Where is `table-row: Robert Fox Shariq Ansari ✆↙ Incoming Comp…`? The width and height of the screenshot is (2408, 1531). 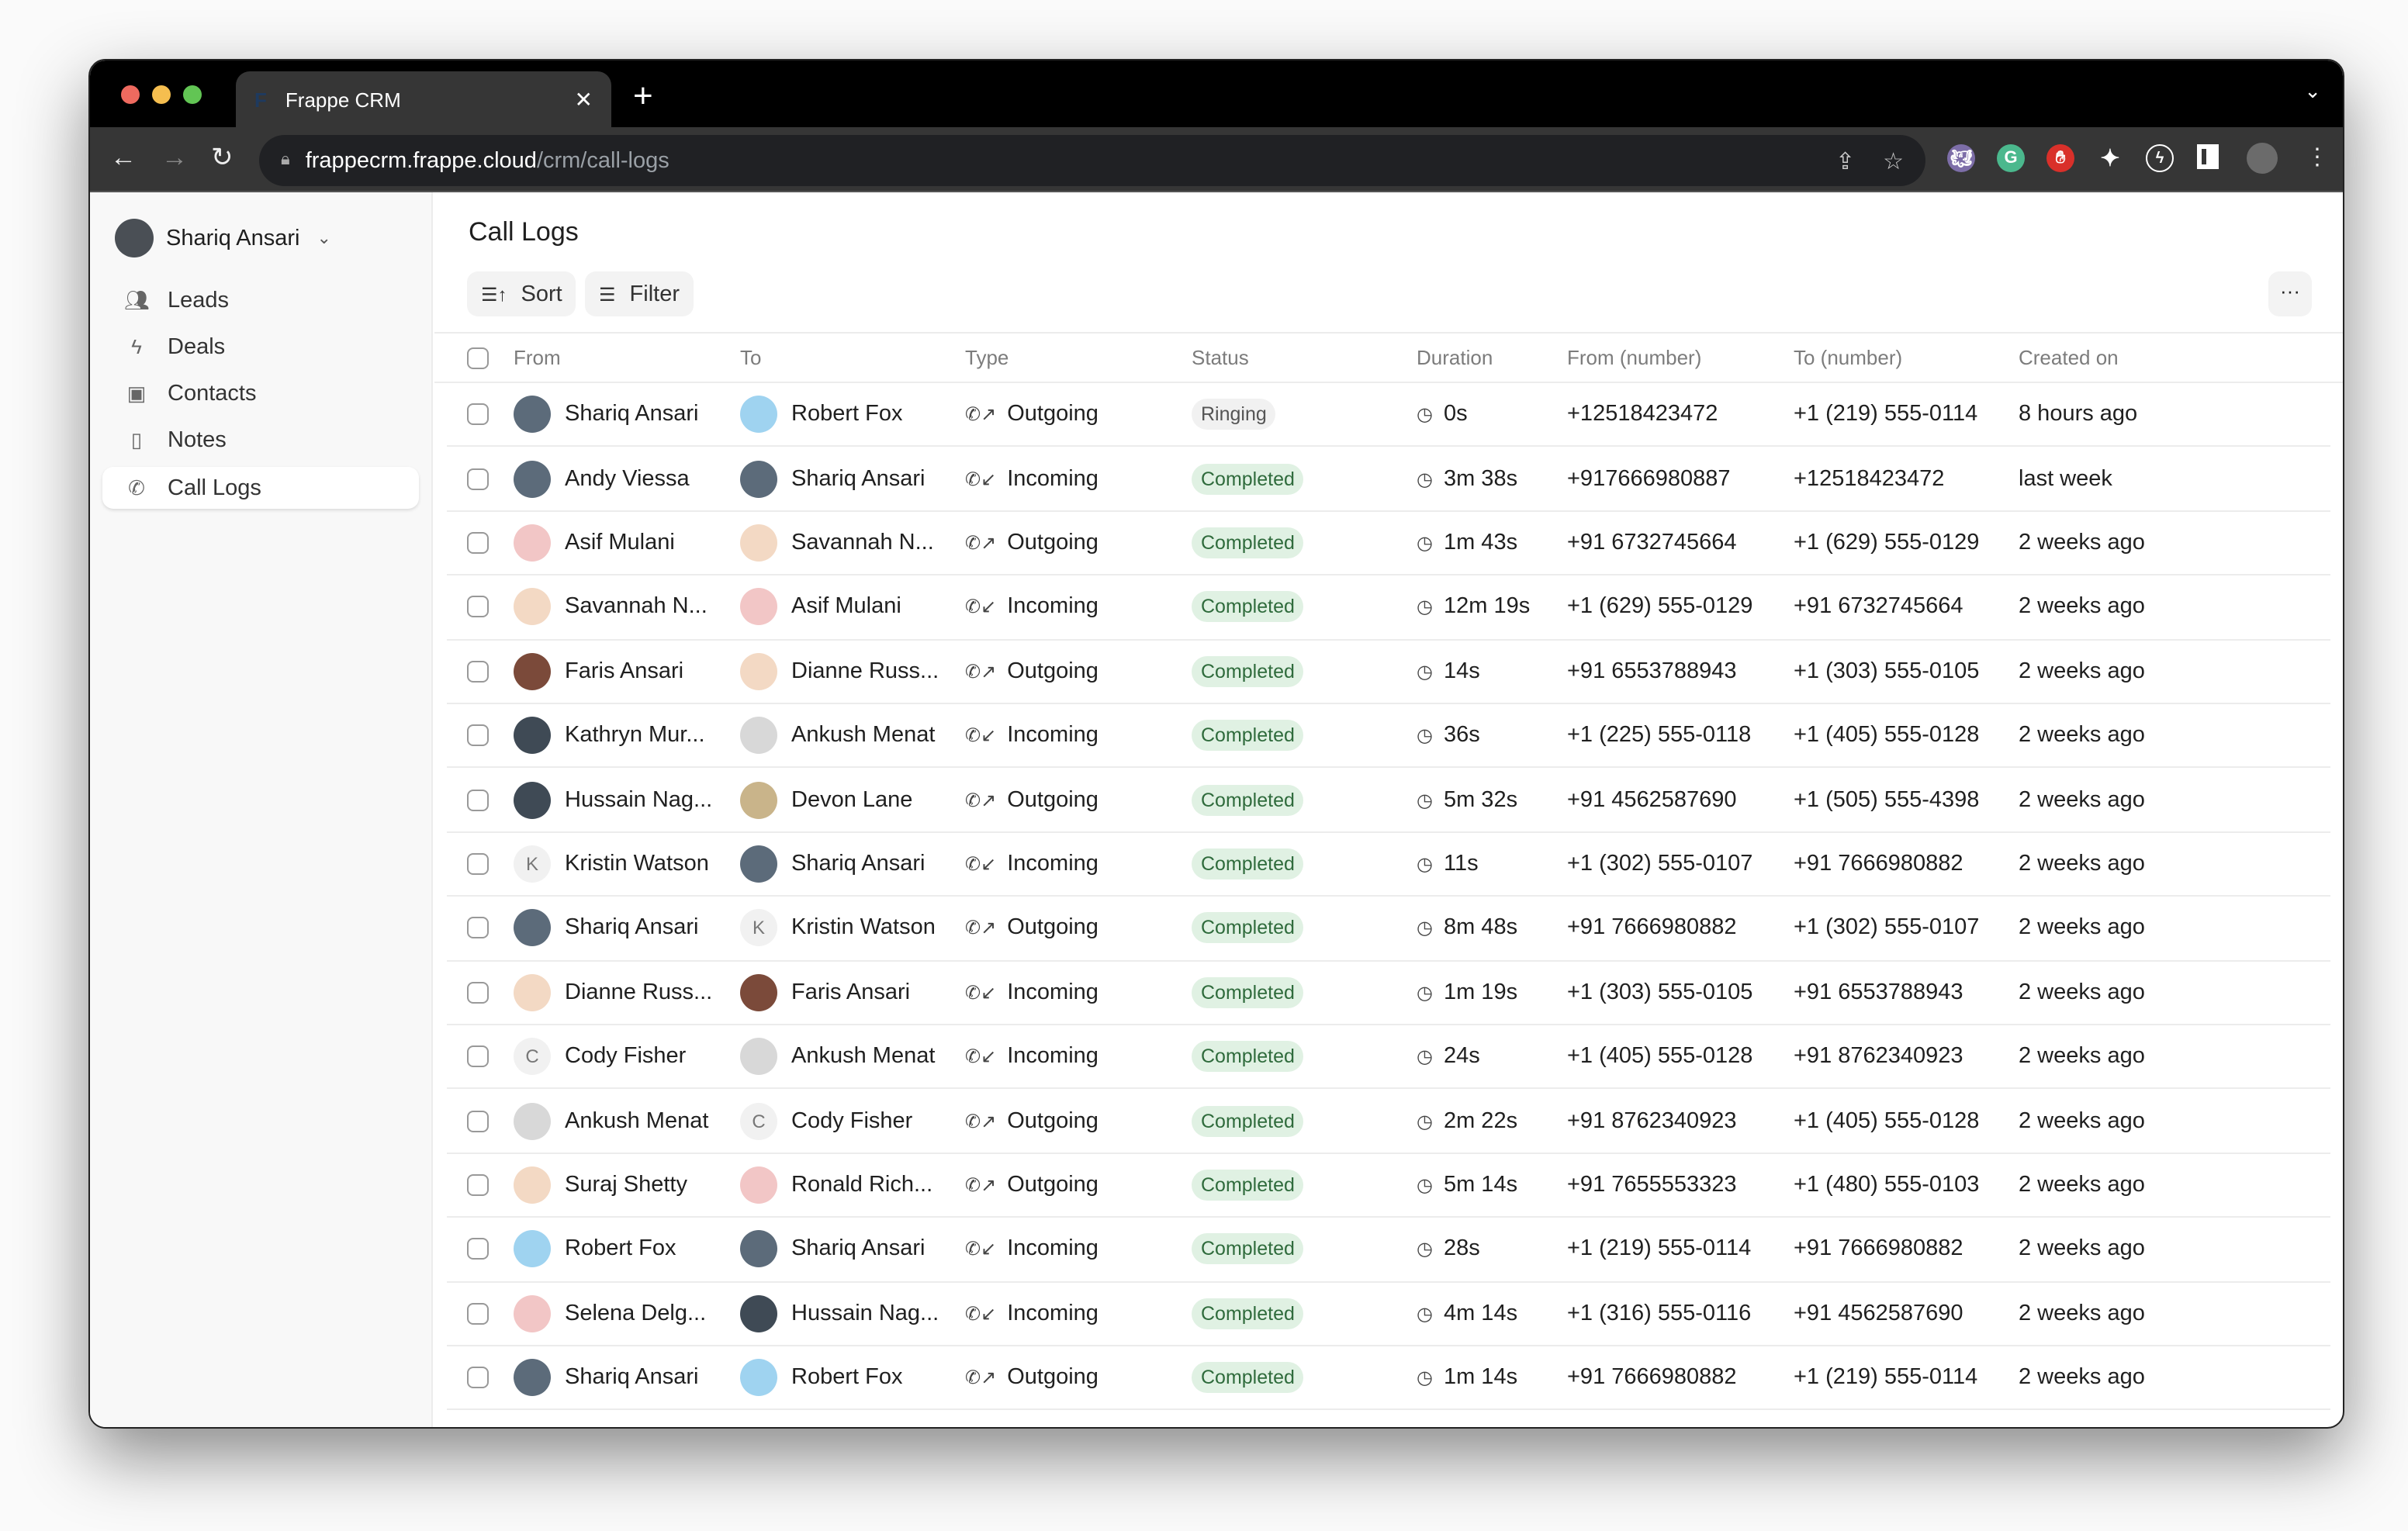 table-row: Robert Fox Shariq Ansari ✆↙ Incoming Comp… is located at coordinates (1388, 1250).